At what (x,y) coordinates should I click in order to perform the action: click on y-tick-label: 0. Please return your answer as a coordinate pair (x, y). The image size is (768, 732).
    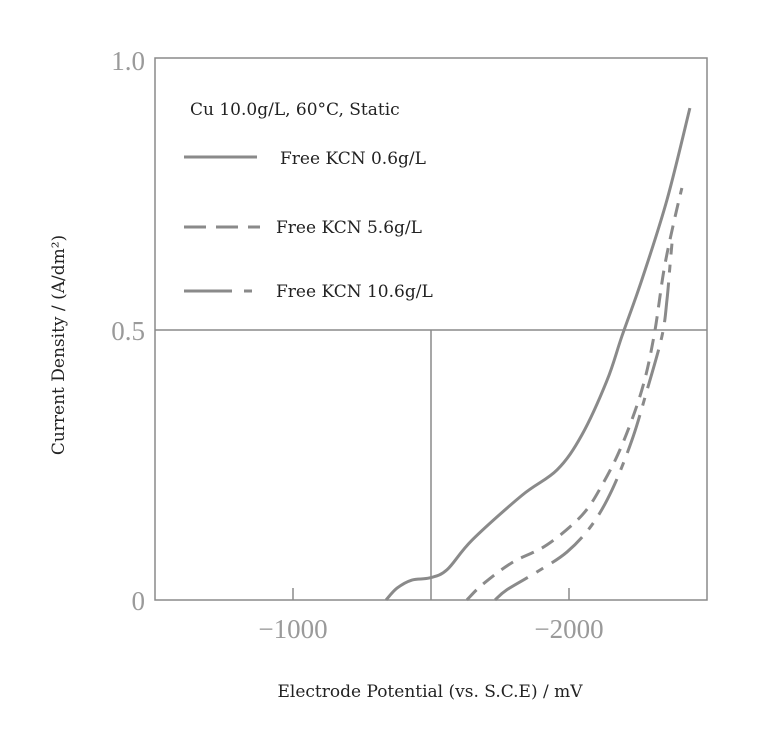
    Looking at the image, I should click on (139, 601).